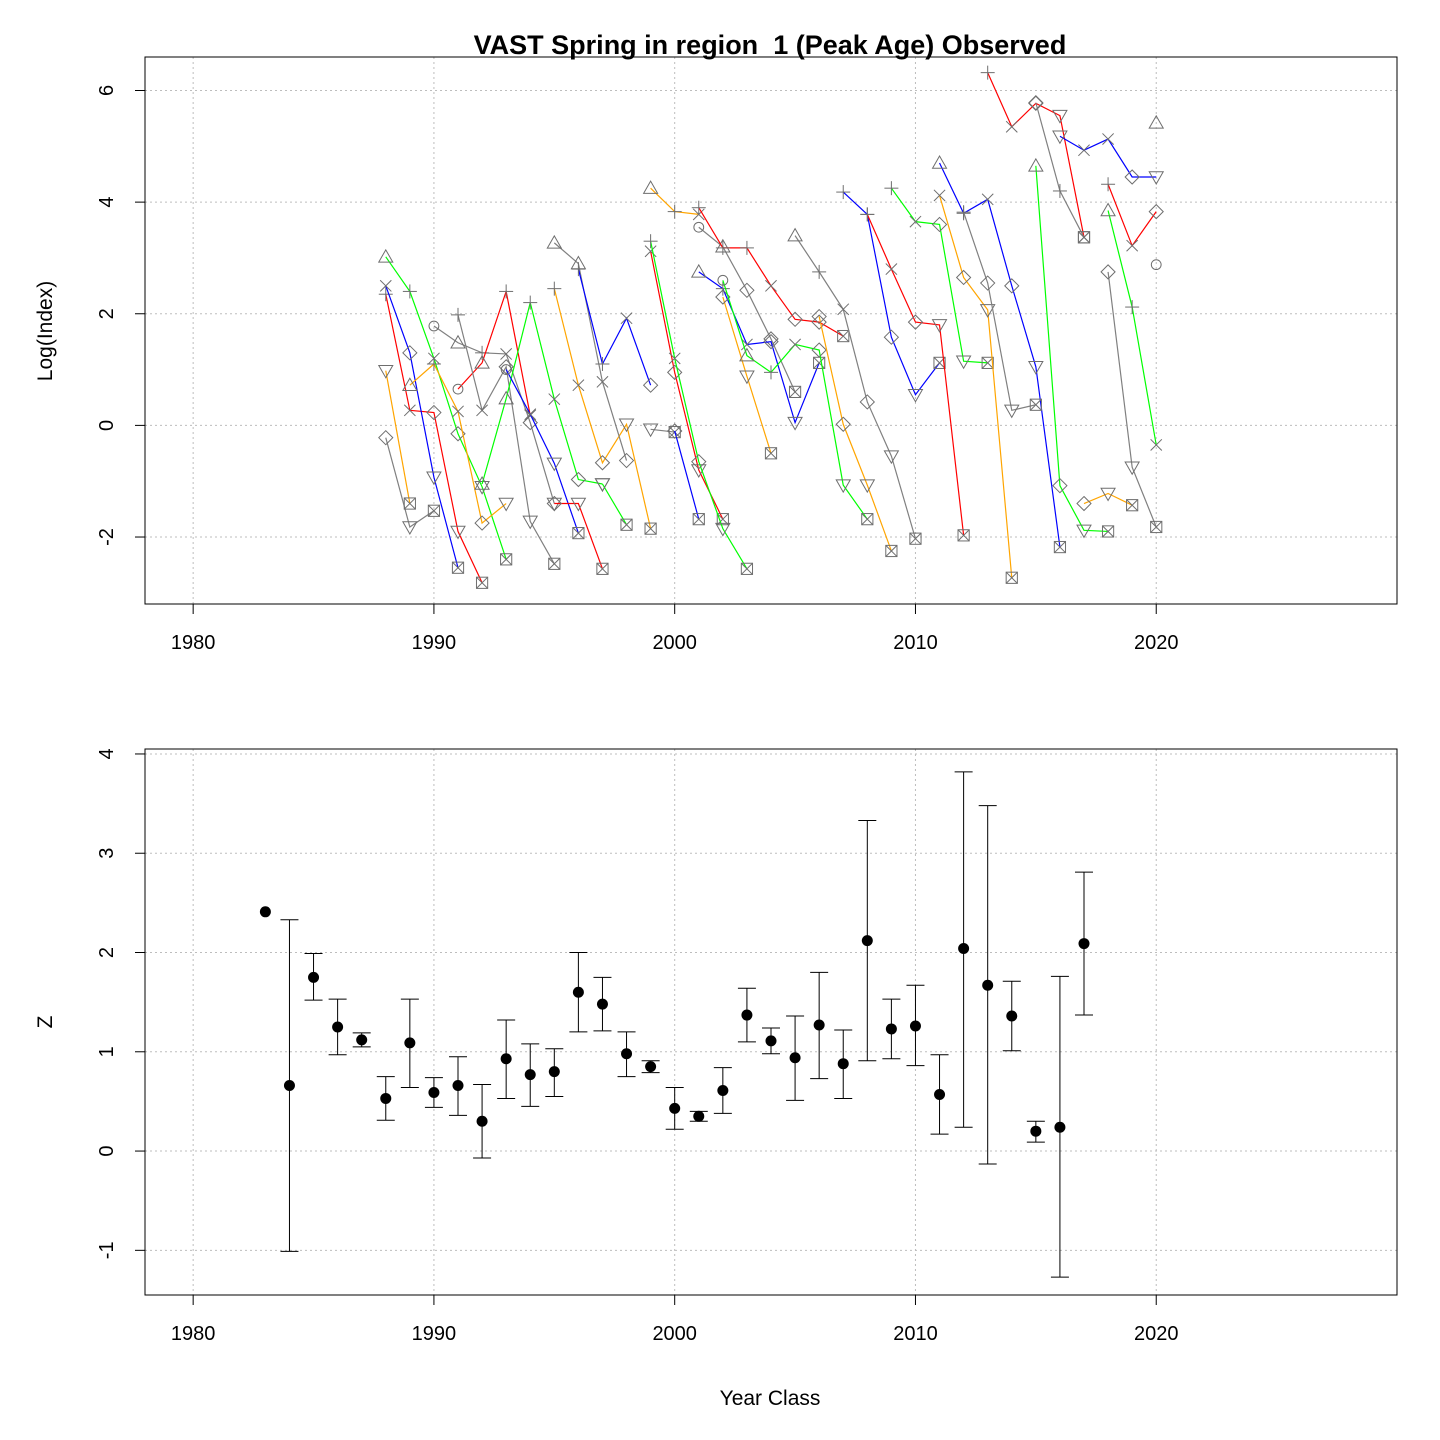 The width and height of the screenshot is (1440, 1440). Describe the element at coordinates (107, 90) in the screenshot. I see `top-y-tick-label: 6` at that location.